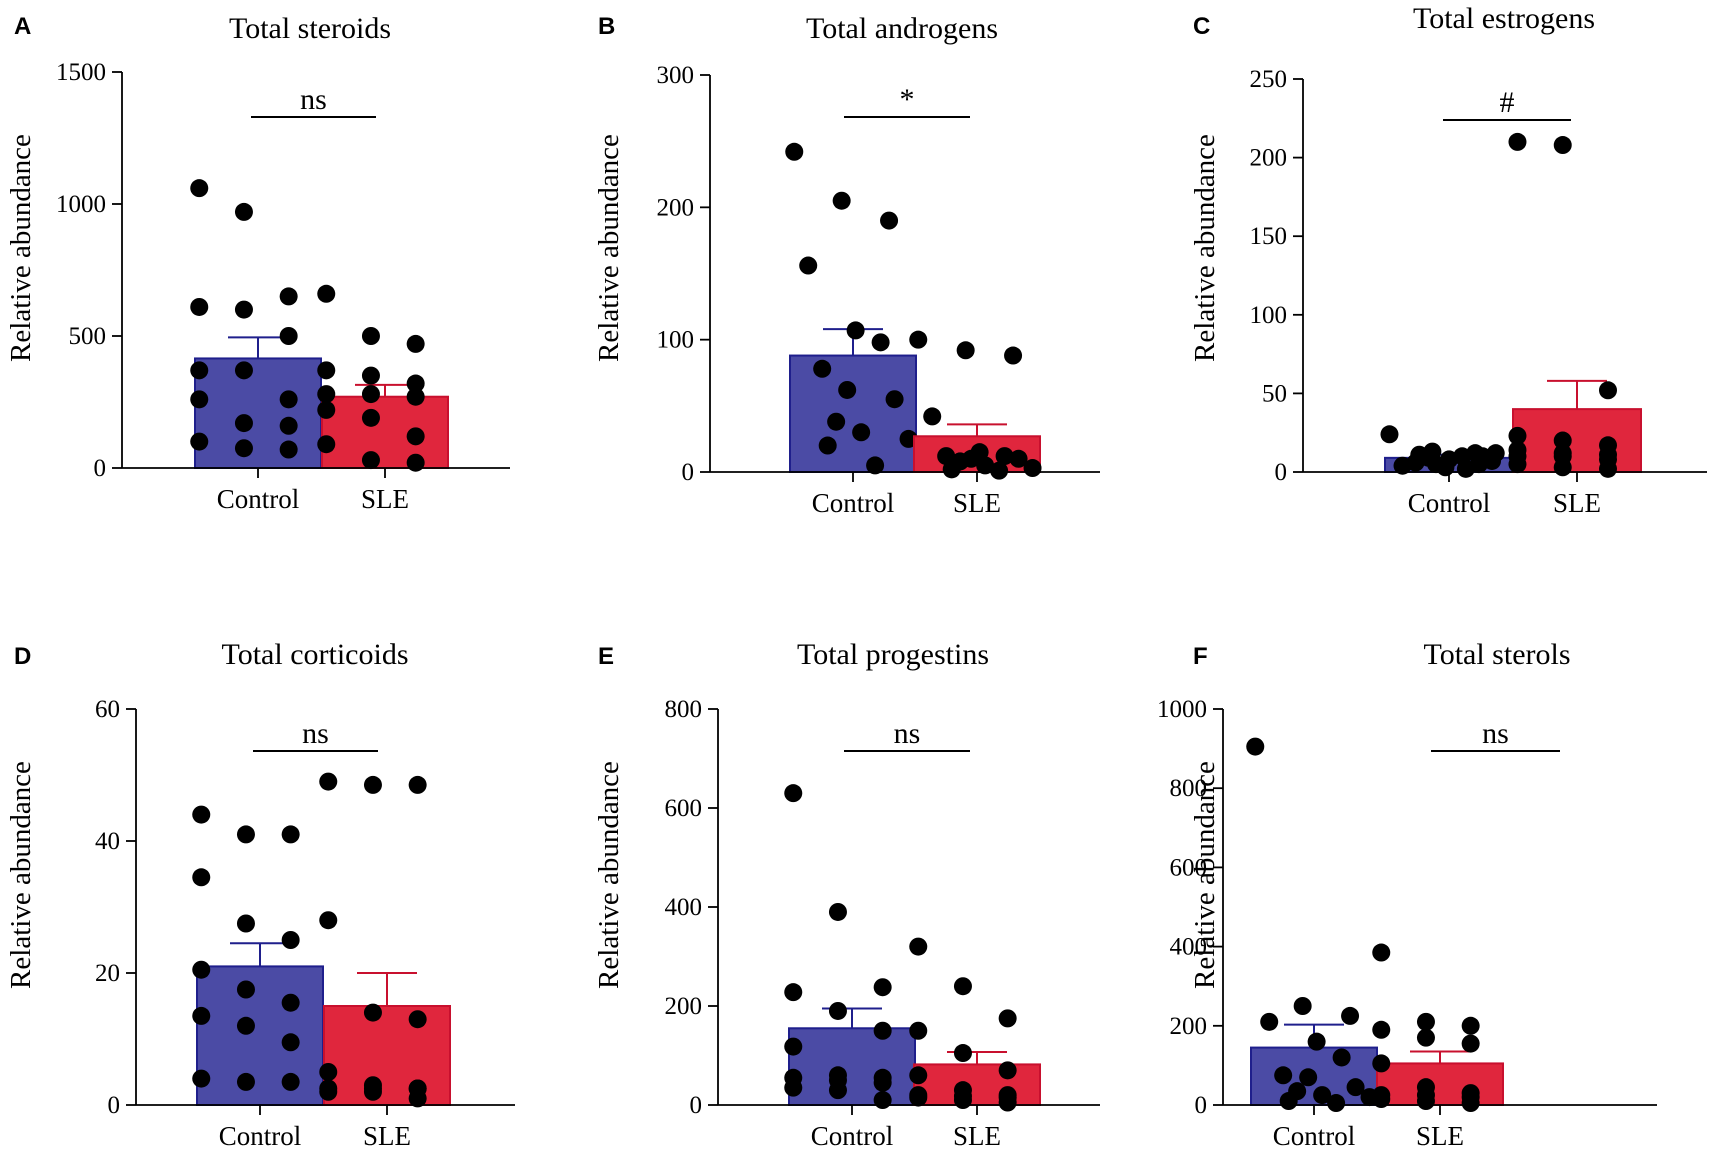 The height and width of the screenshot is (1155, 1713). What do you see at coordinates (107, 709) in the screenshot?
I see `y-tick-label: 60` at bounding box center [107, 709].